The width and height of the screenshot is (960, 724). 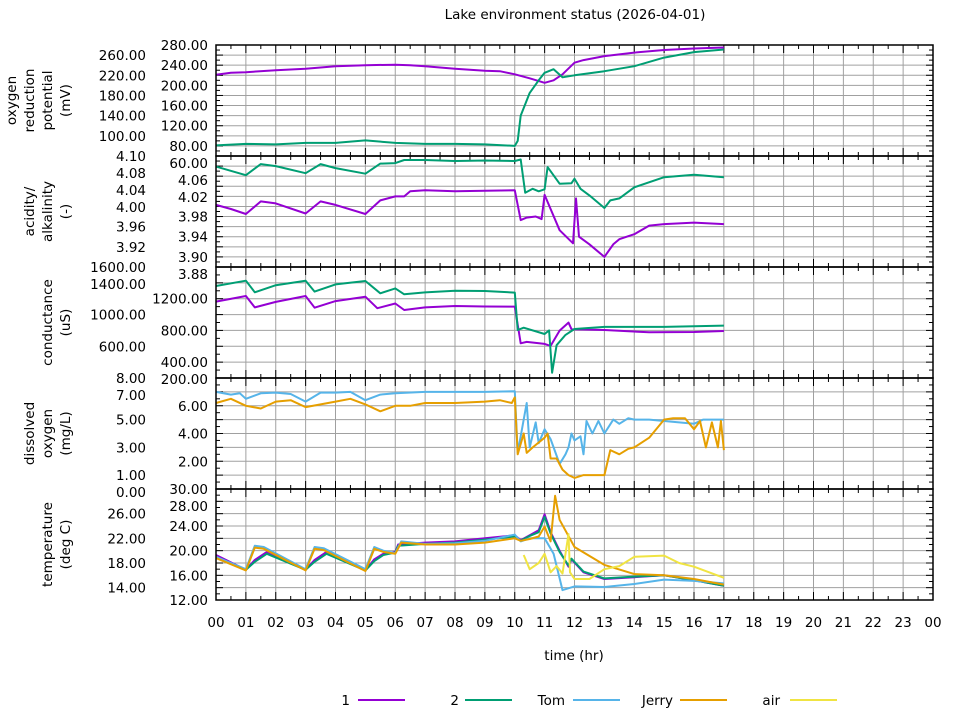 I want to click on y-tick-label: 280.00, so click(x=184, y=46).